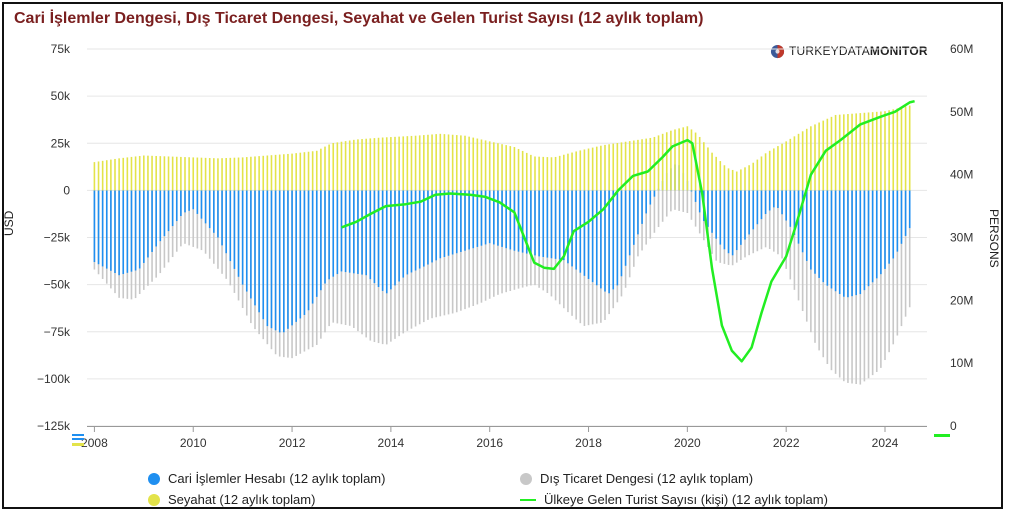 The image size is (1009, 515). I want to click on y-left-tick-label: −75k, so click(57, 332).